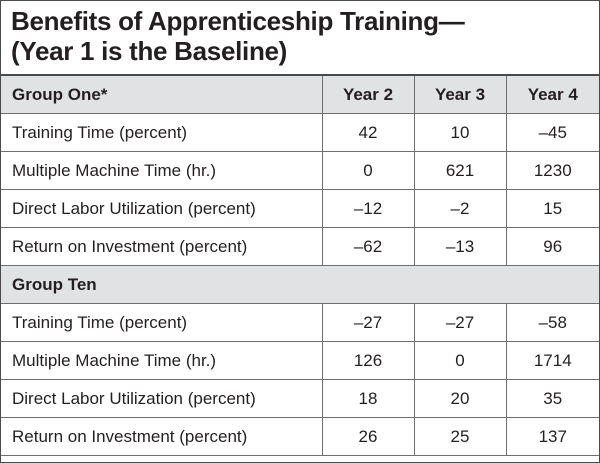  Describe the element at coordinates (460, 398) in the screenshot. I see `cell-year-3: 20` at that location.